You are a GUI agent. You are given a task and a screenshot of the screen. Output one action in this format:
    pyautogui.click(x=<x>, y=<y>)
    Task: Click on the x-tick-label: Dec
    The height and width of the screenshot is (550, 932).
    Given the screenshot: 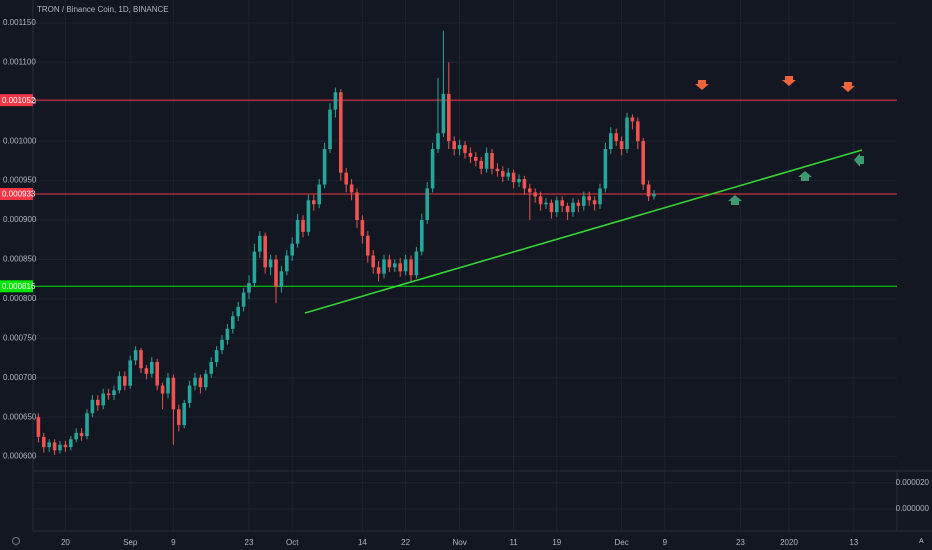 What is the action you would take?
    pyautogui.click(x=621, y=542)
    